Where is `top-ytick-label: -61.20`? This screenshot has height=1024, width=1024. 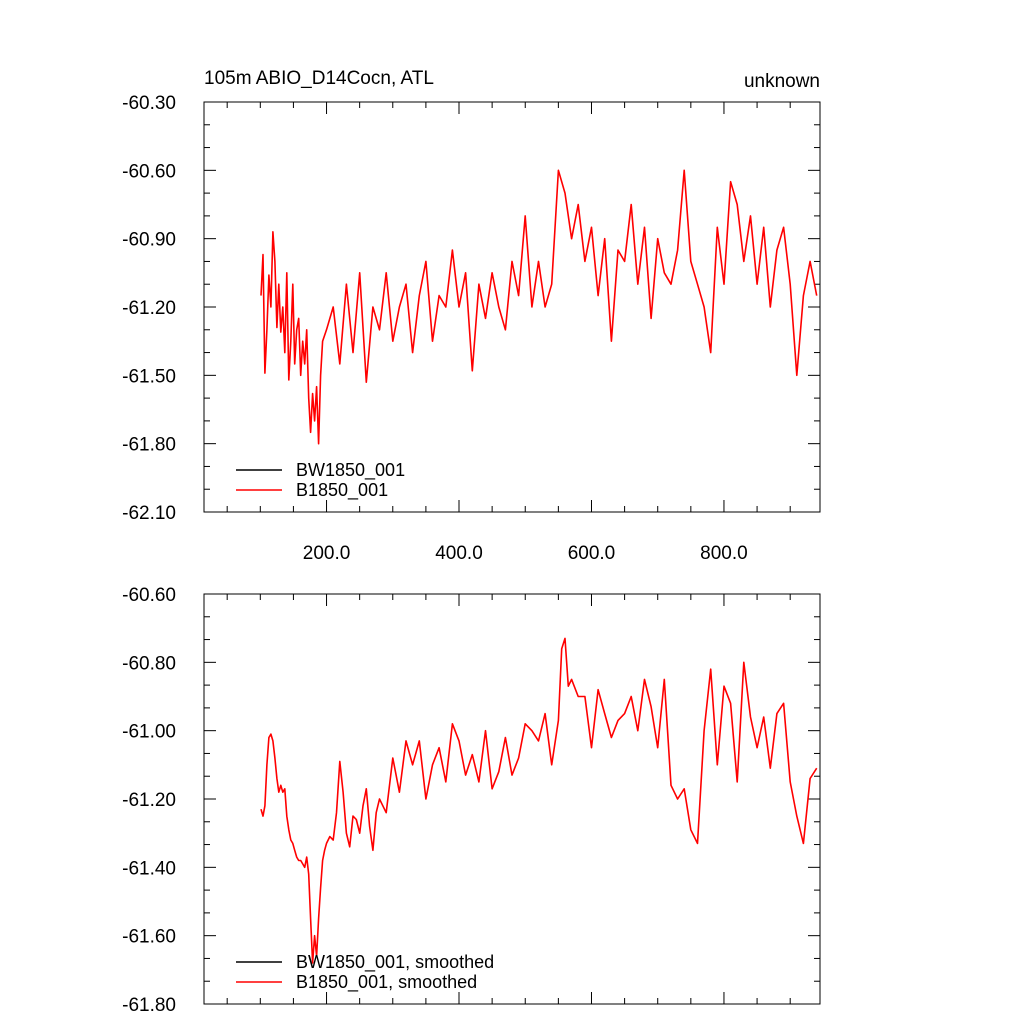 top-ytick-label: -61.20 is located at coordinates (149, 308).